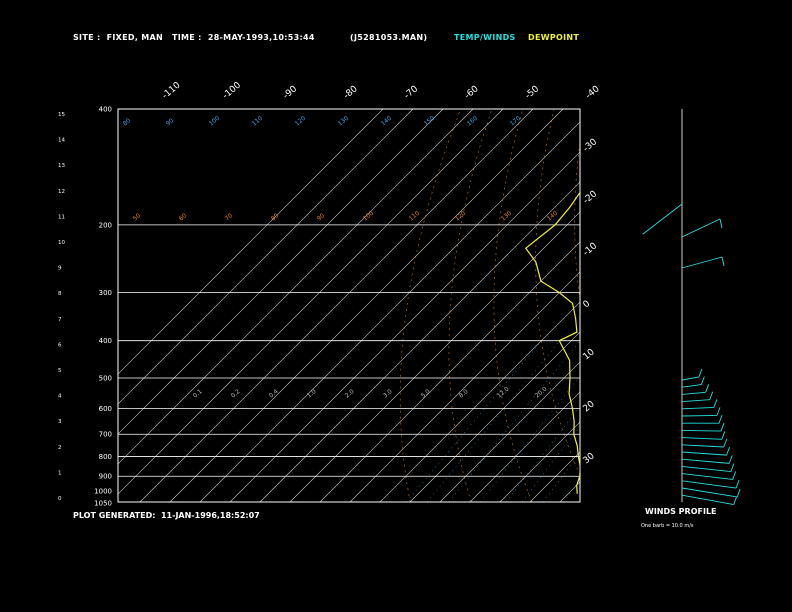 The image size is (792, 612). I want to click on height-tick-label: 11, so click(61, 217).